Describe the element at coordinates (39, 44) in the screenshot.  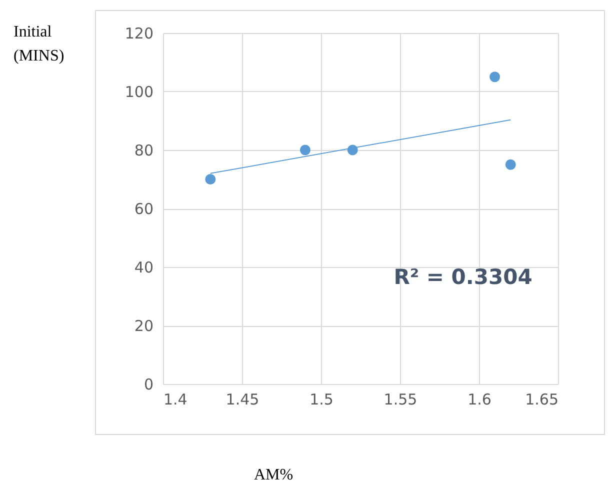
I see `y-axis-title: Initial (MINS)` at that location.